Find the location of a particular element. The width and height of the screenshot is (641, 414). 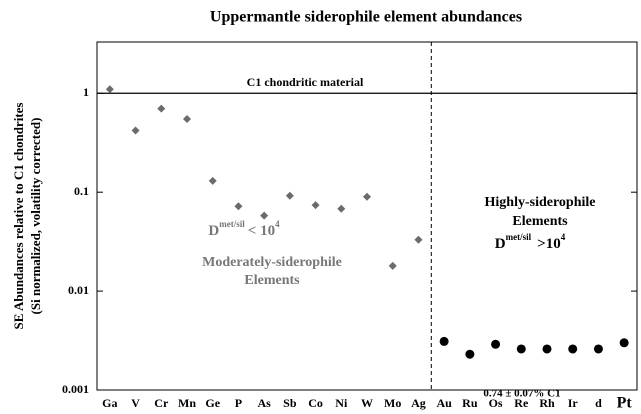

x-tick-label: Rh is located at coordinates (547, 403).